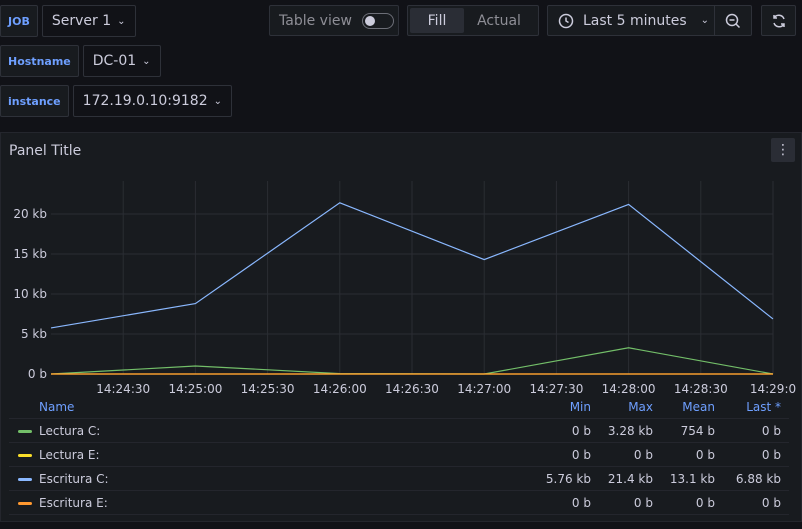  I want to click on legend-series-name: Escritura E:, so click(73, 502).